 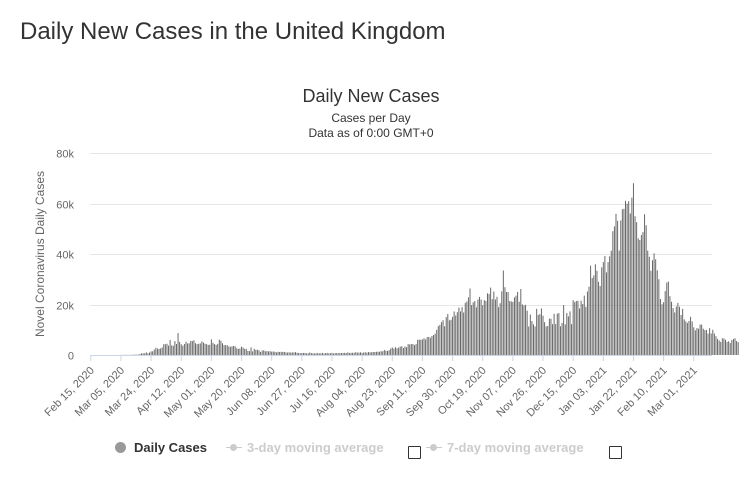 What do you see at coordinates (120, 447) in the screenshot?
I see `circle-marker-icon` at bounding box center [120, 447].